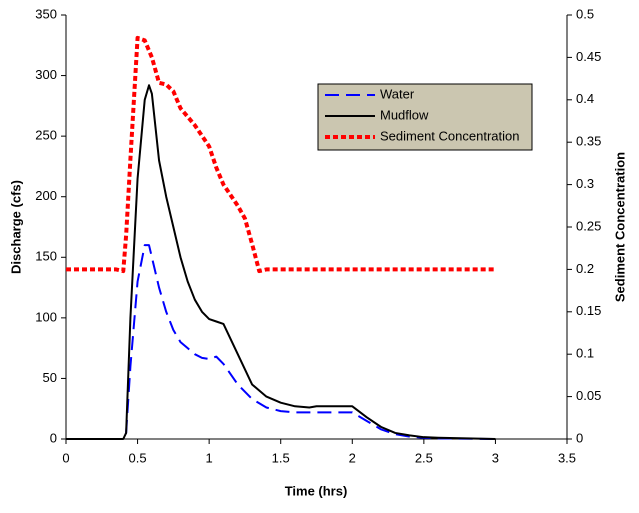 This screenshot has height=513, width=639. I want to click on y2-tick-label: 0.1, so click(585, 353).